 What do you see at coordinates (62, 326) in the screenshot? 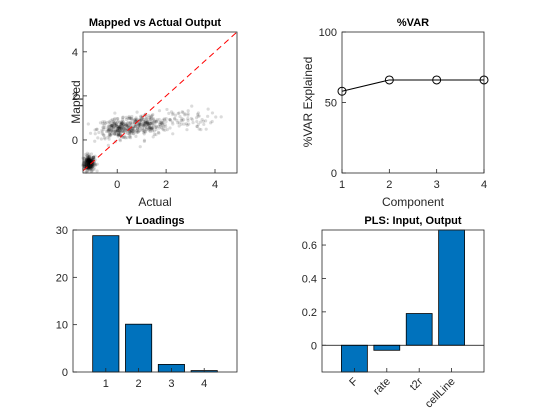
I see `yloadings-ytick: 10` at bounding box center [62, 326].